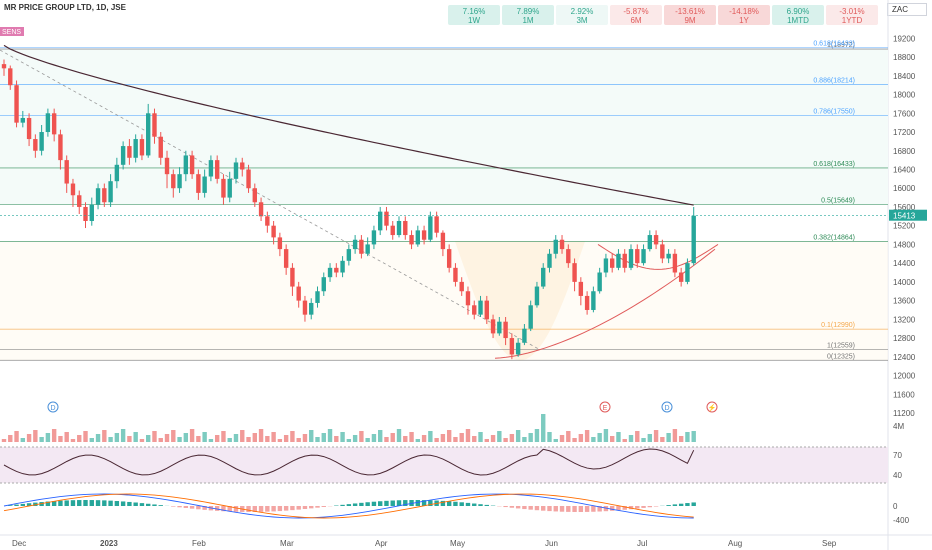 This screenshot has height=550, width=932. Describe the element at coordinates (834, 237) in the screenshot. I see `fib-label: 0.382(14864)` at that location.